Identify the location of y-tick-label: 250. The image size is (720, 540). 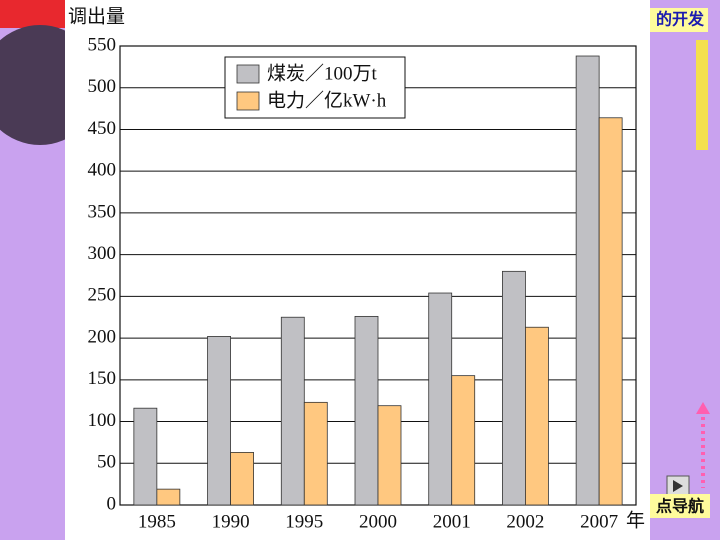
(102, 295).